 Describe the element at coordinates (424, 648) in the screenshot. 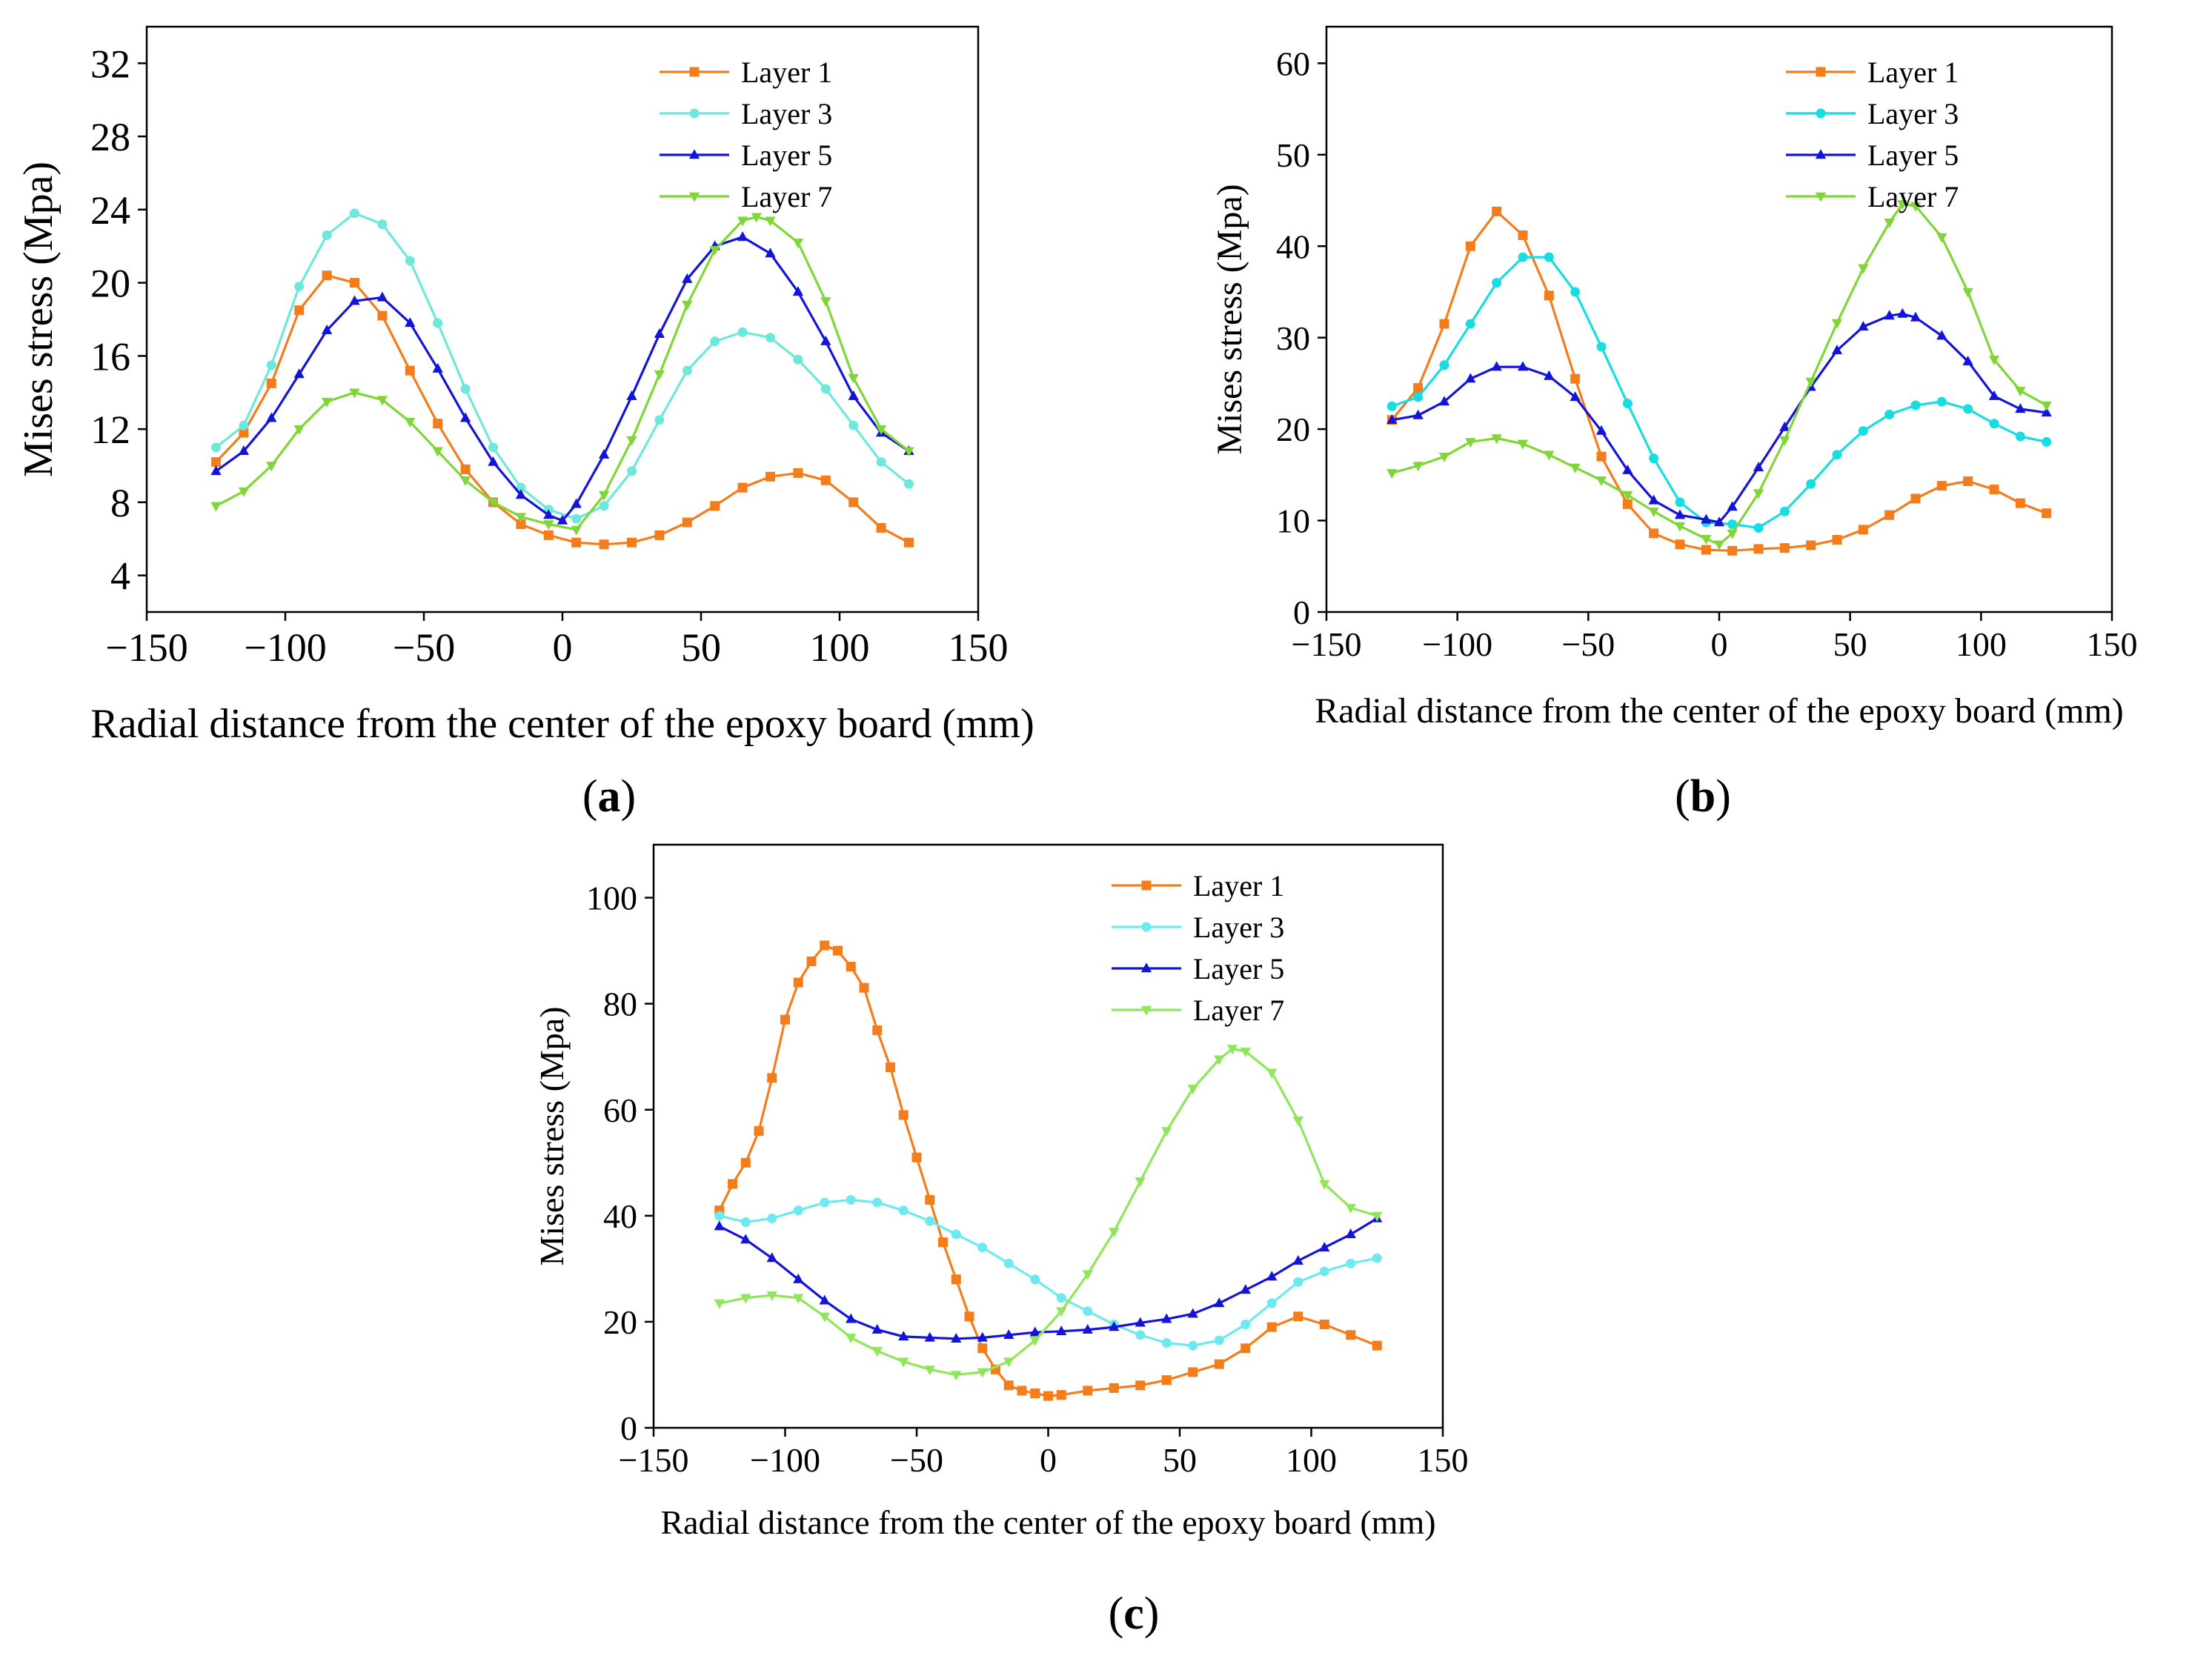

I see `x-tick-label: −50` at that location.